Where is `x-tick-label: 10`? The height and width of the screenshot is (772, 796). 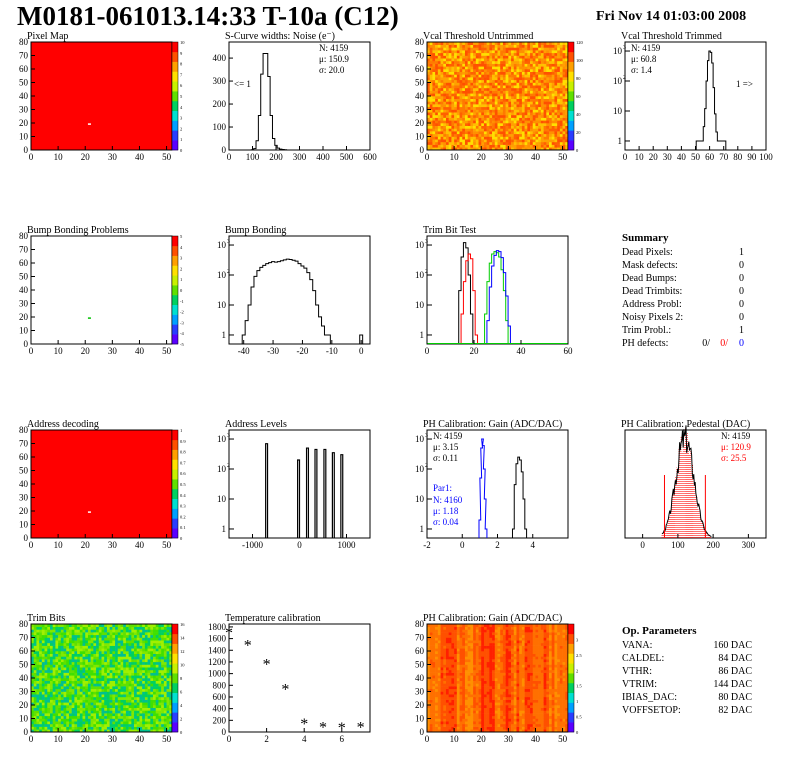 x-tick-label: 10 is located at coordinates (59, 739).